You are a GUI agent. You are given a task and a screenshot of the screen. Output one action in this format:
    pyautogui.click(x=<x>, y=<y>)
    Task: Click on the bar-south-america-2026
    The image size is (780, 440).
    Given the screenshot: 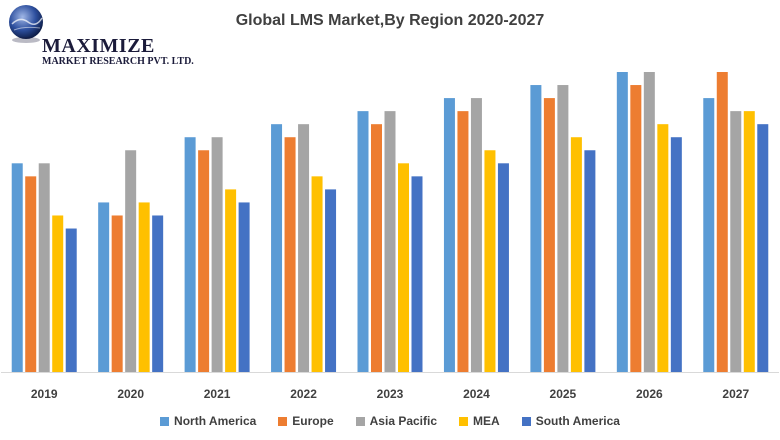 What is the action you would take?
    pyautogui.click(x=676, y=254)
    